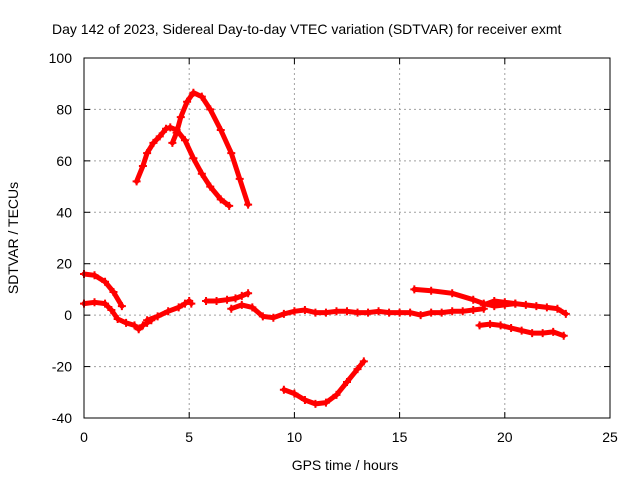  I want to click on y-tick-label: -40, so click(62, 418).